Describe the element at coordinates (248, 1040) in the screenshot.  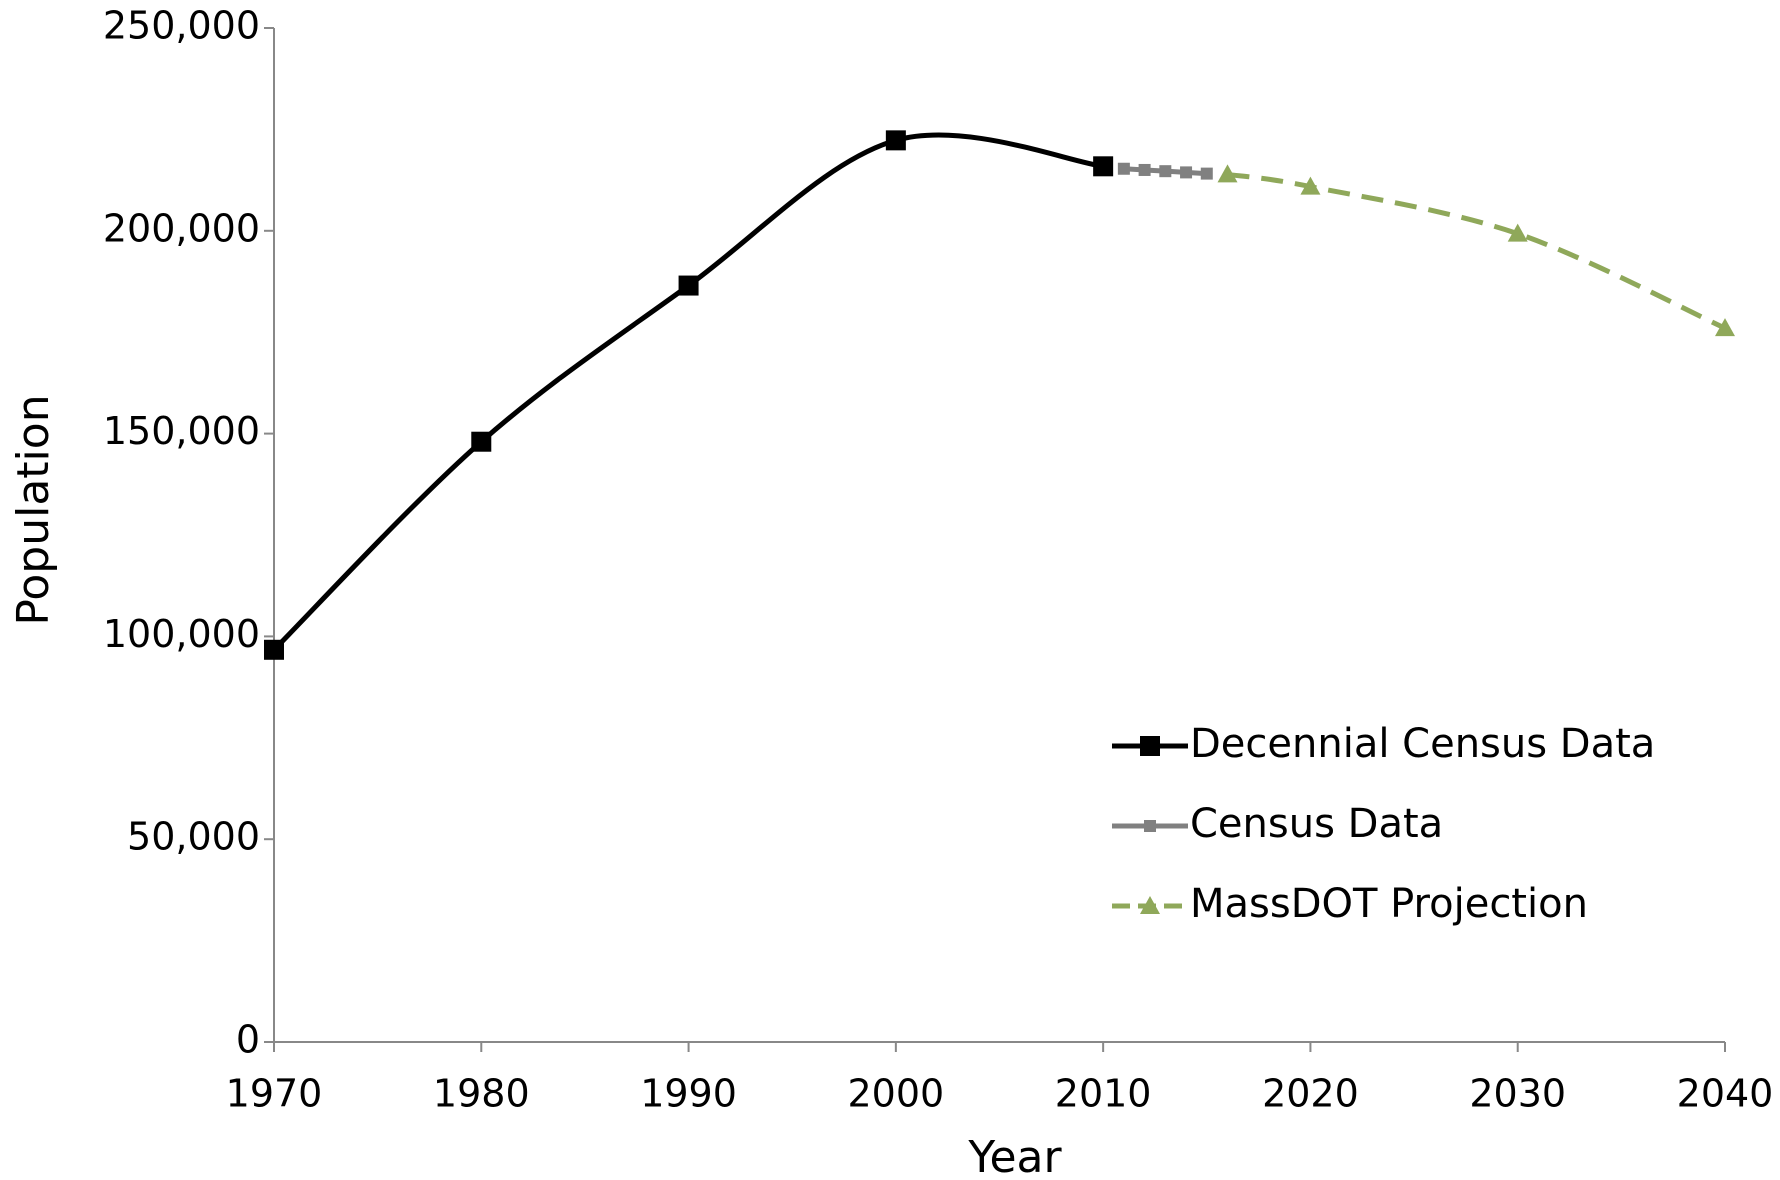
I see `y-tick-label: 0` at that location.